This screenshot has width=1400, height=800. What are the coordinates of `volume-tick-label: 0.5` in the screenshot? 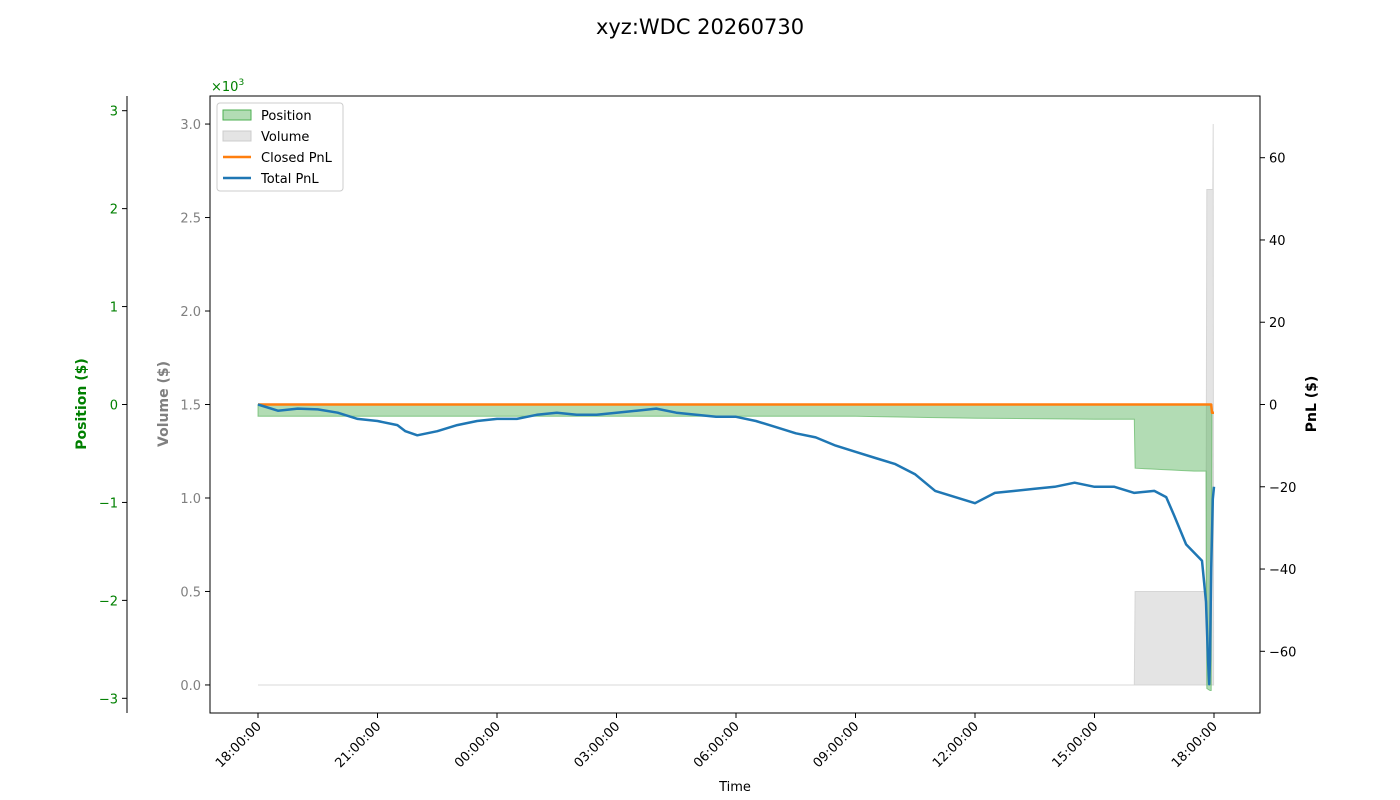 It's located at (190, 592).